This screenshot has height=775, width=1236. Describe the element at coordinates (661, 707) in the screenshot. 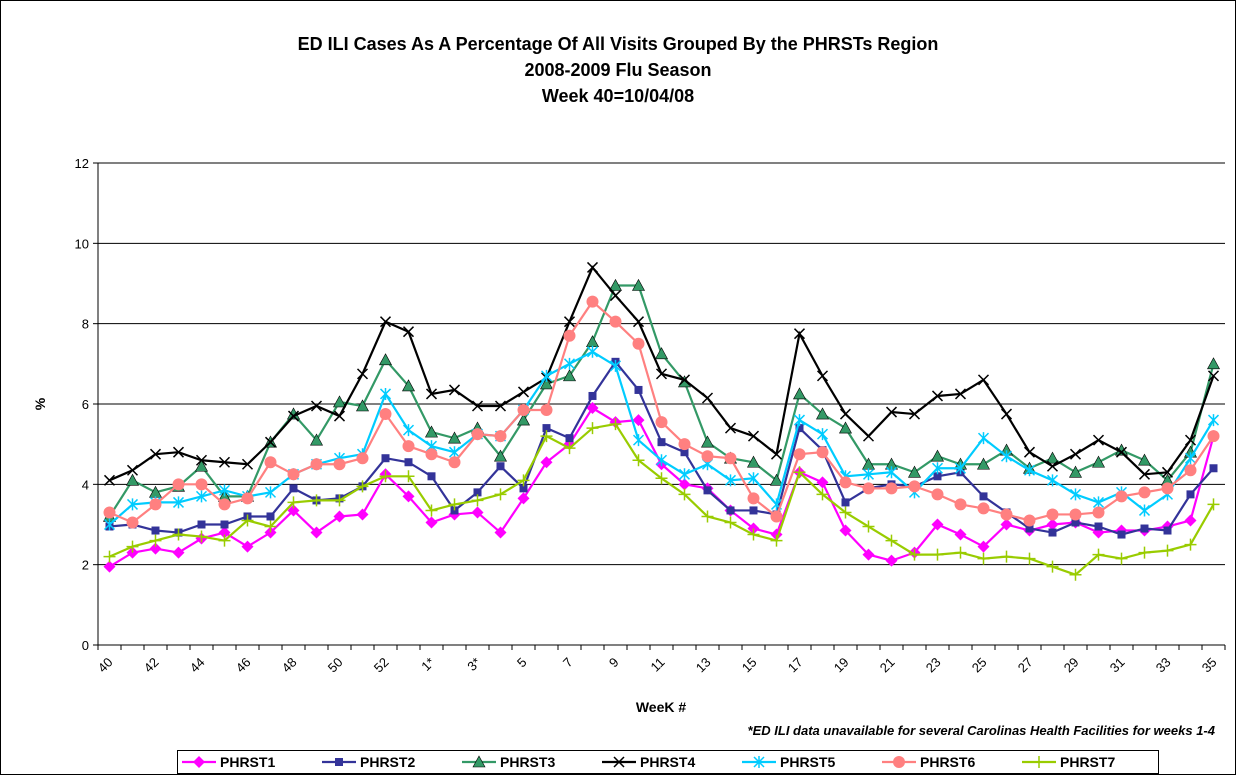

I see `x-axis-title: WeeK #` at that location.